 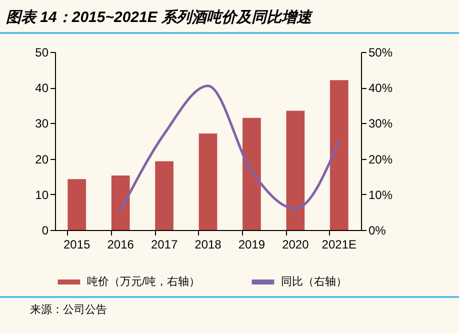 I want to click on legend-label: 吨价（万元/吨，右轴）, so click(x=143, y=281).